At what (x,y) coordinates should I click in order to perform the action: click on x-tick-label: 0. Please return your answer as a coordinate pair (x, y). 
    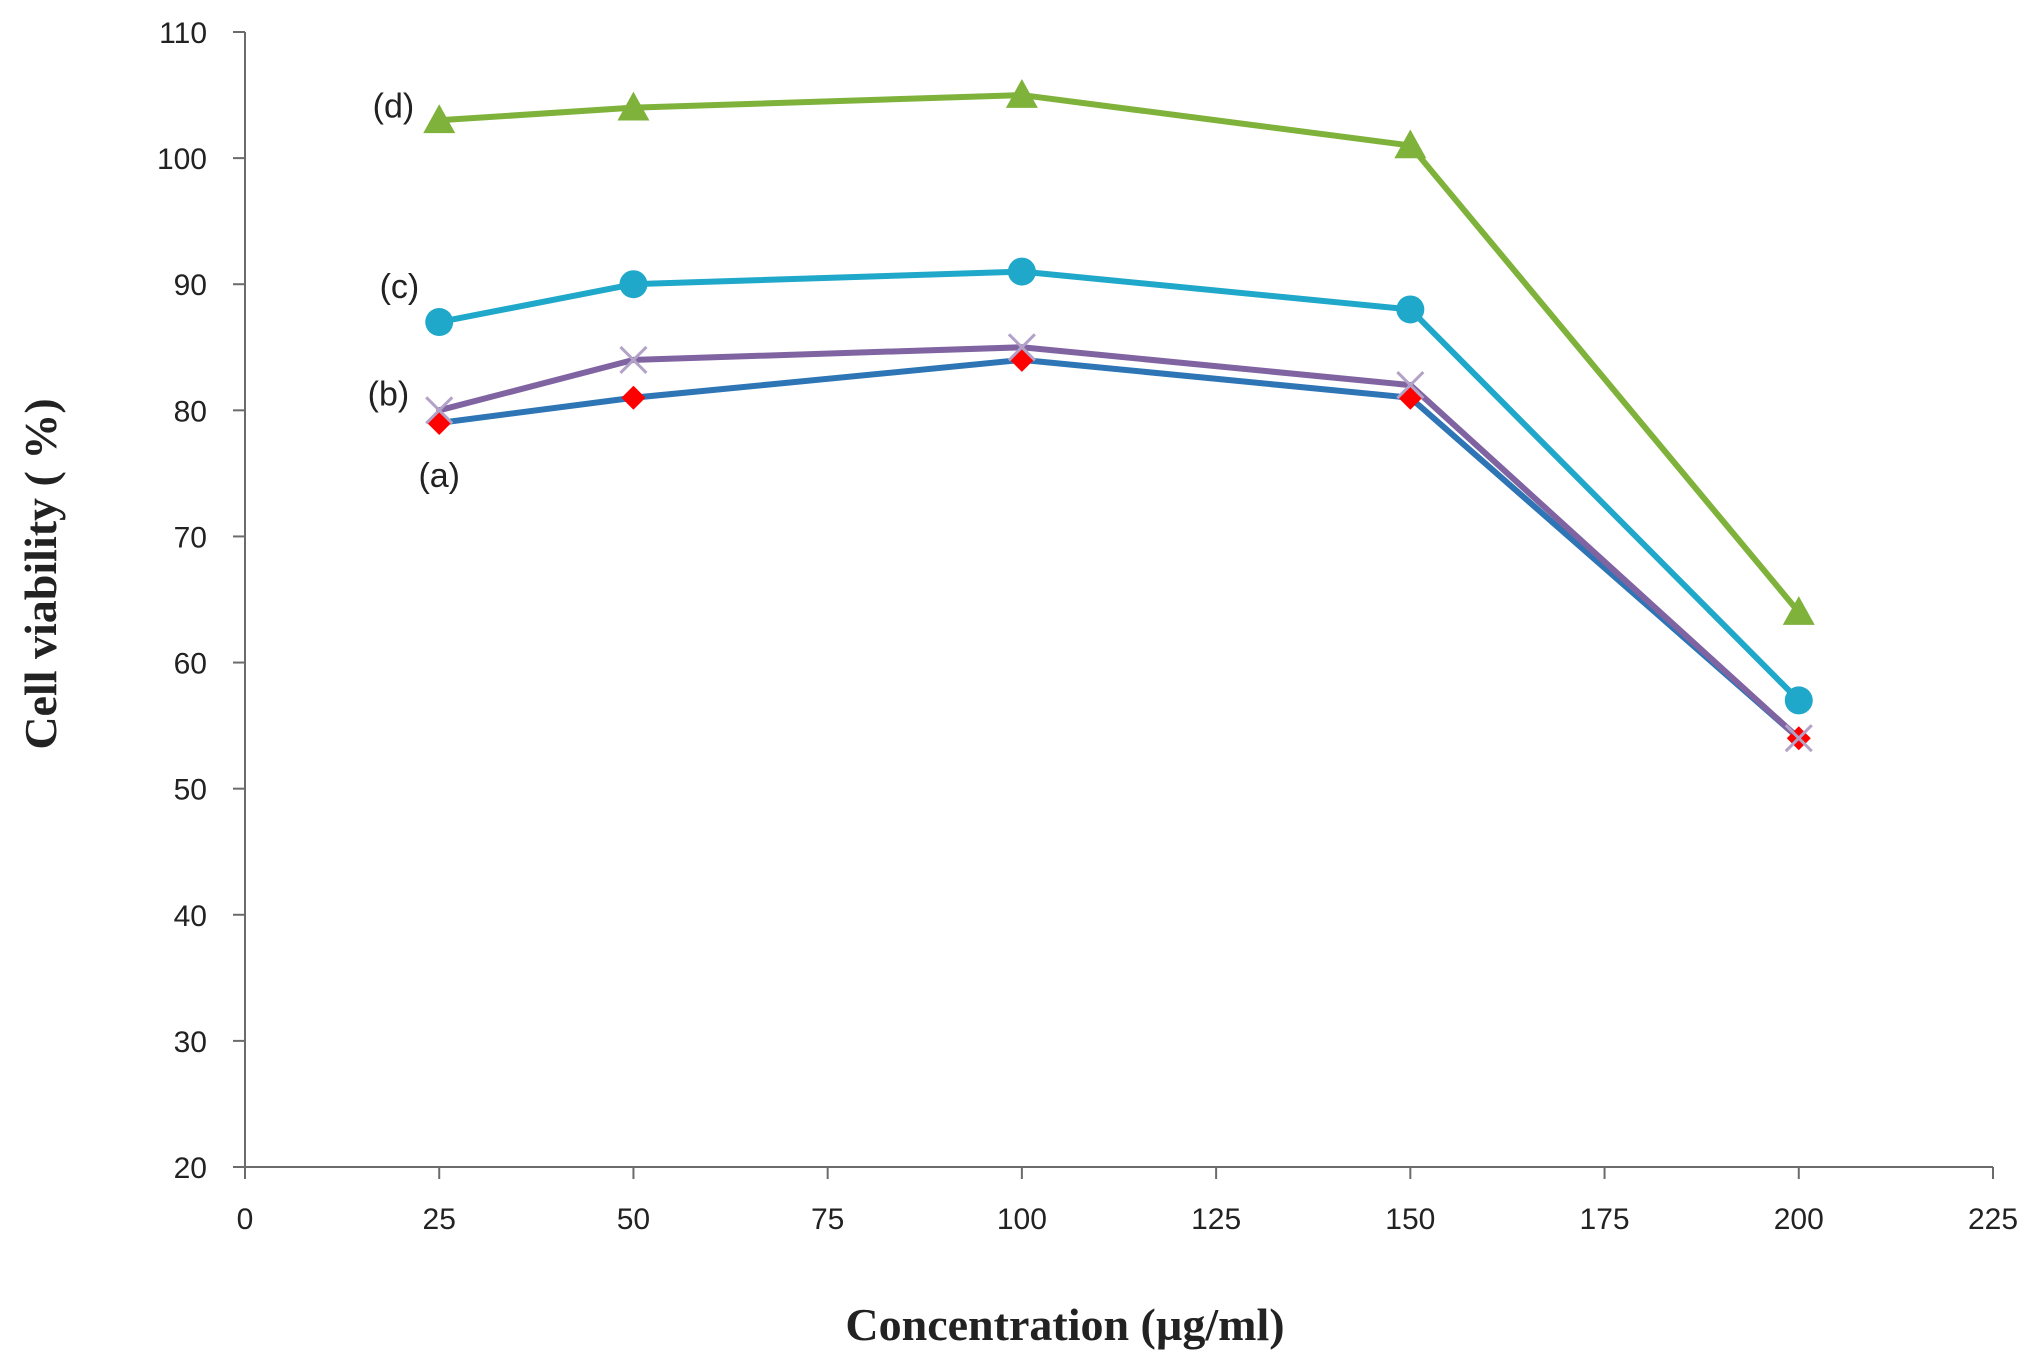
    Looking at the image, I should click on (245, 1219).